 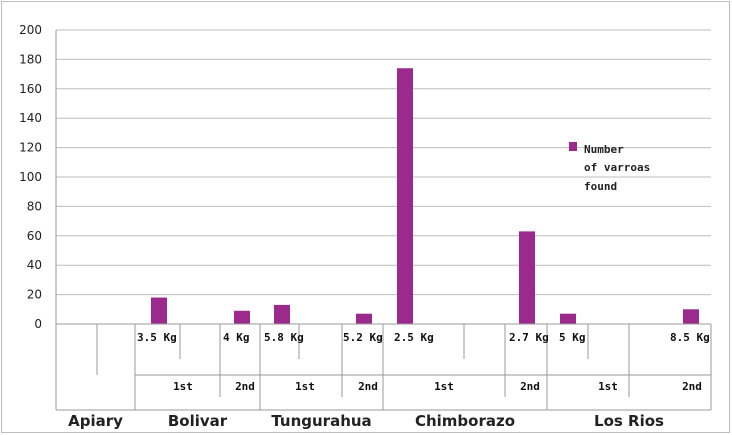 I want to click on y-tick-label: 140, so click(x=30, y=118).